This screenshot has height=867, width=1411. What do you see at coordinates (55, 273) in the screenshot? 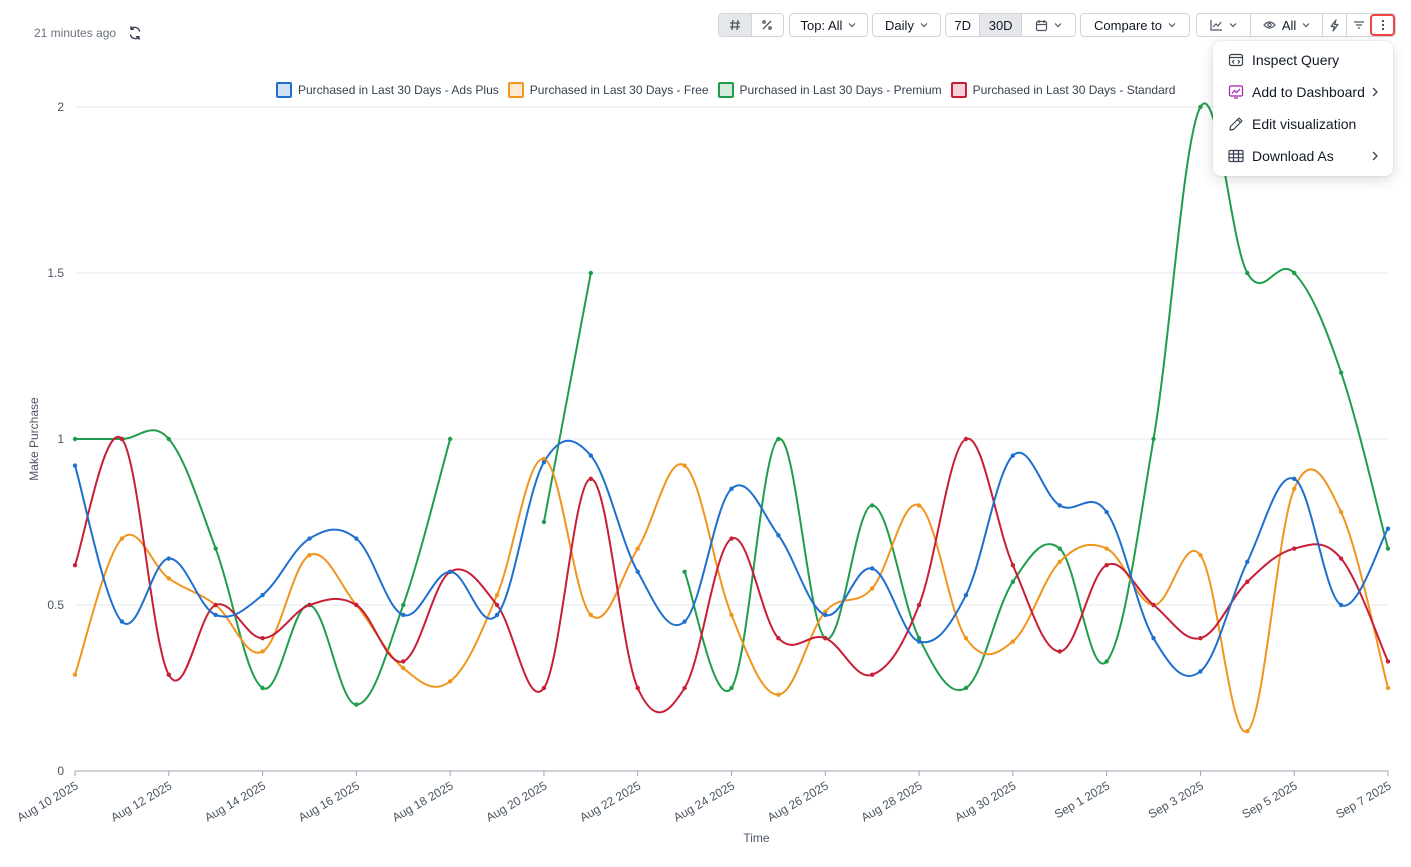
I see `y-tick-label: 1.5` at bounding box center [55, 273].